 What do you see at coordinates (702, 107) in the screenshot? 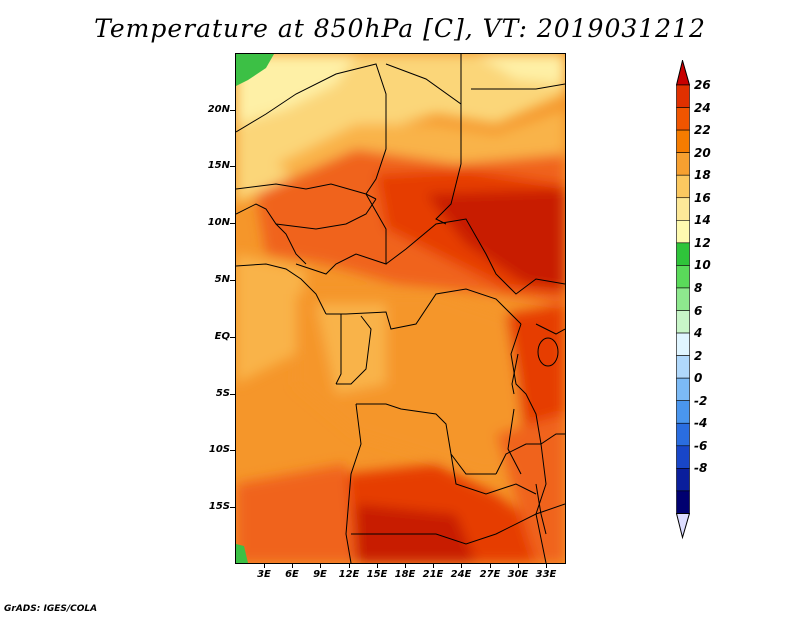
I see `colorbar-label: 24` at bounding box center [702, 107].